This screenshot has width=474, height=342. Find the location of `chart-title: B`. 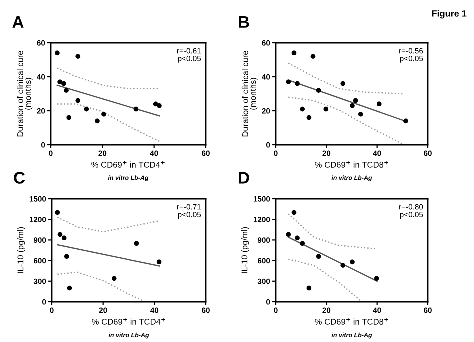

chart-title: B is located at coordinates (244, 22).